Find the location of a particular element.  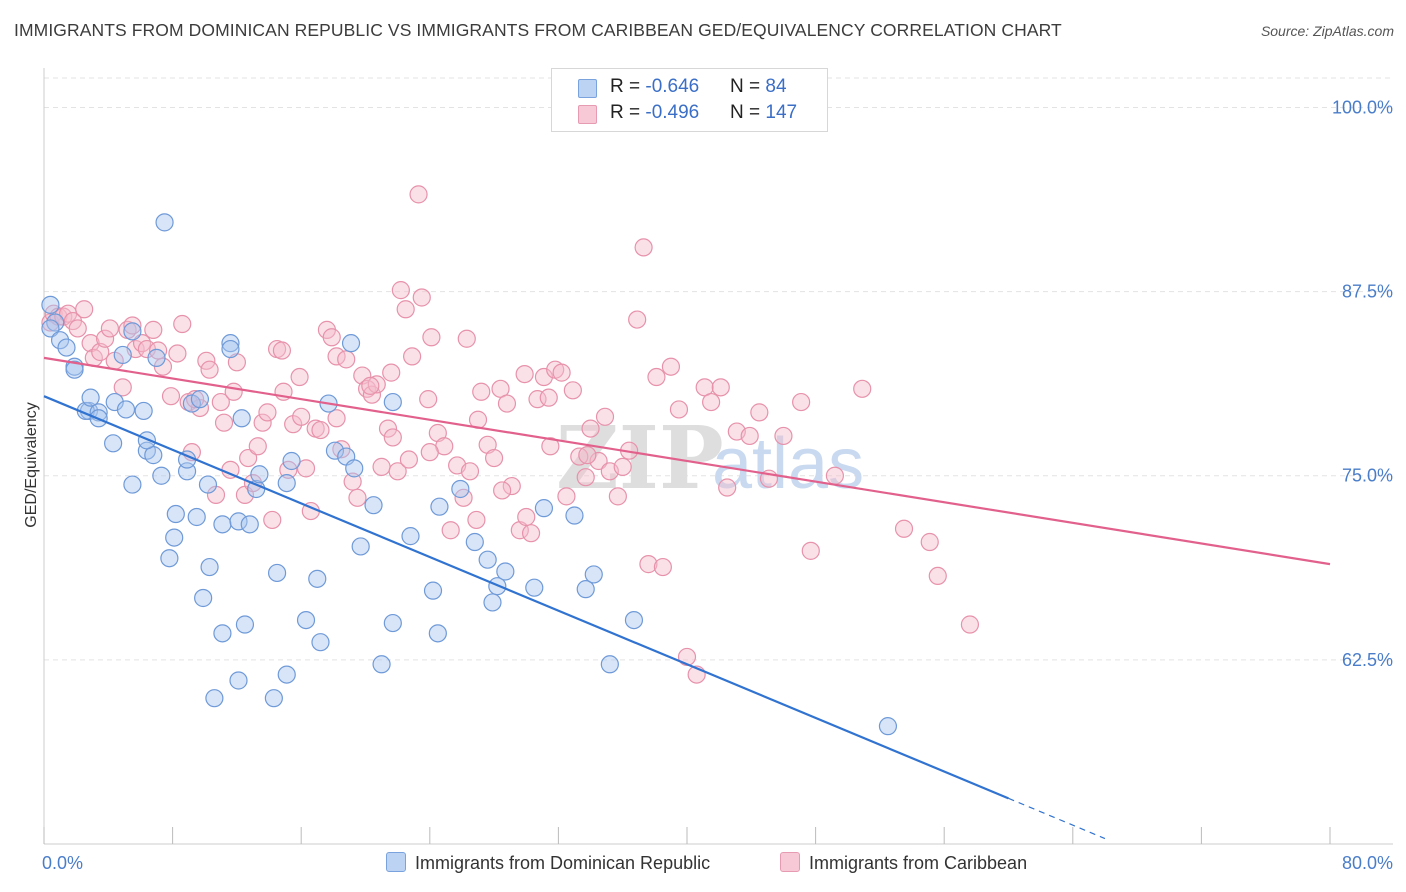

watermark-zip: ZIP is located at coordinates (640, 458).